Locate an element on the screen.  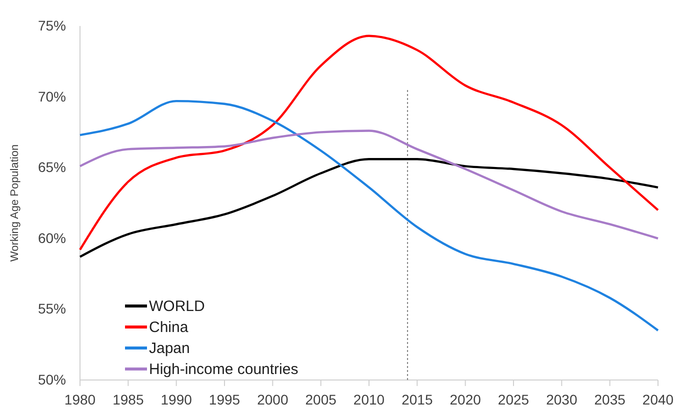
y-tick-label: 55% is located at coordinates (52, 308).